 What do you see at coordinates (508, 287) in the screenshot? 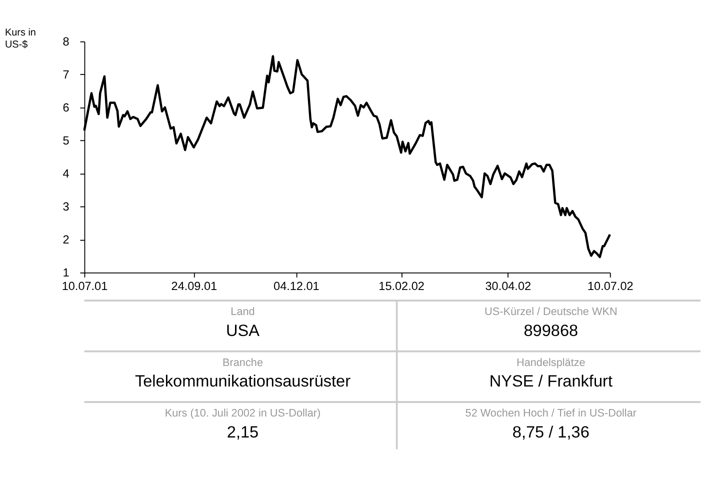
I see `x-tick-label: 30.04.02` at bounding box center [508, 287].